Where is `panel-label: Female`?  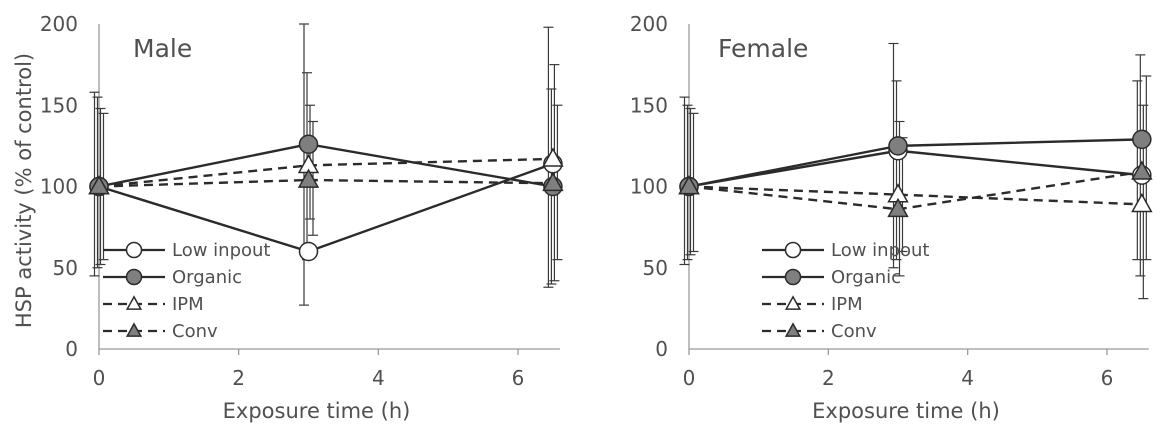
panel-label: Female is located at coordinates (763, 48).